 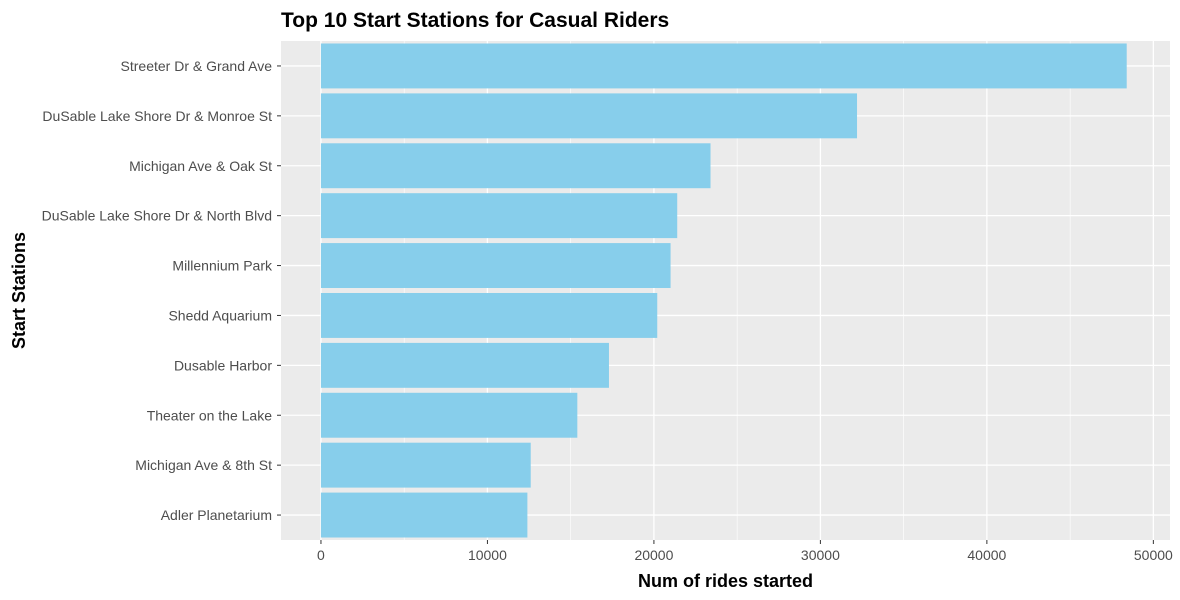 What do you see at coordinates (220, 315) in the screenshot?
I see `y-tick-label: Shedd Aquarium` at bounding box center [220, 315].